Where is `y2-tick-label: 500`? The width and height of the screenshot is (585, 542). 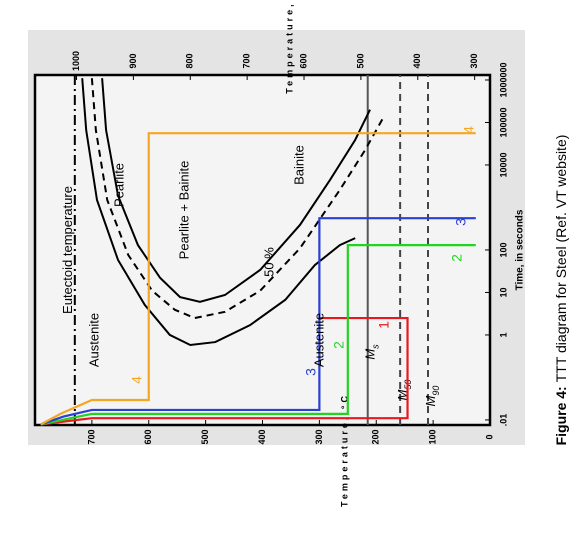 y2-tick-label: 500 is located at coordinates (360, 60).